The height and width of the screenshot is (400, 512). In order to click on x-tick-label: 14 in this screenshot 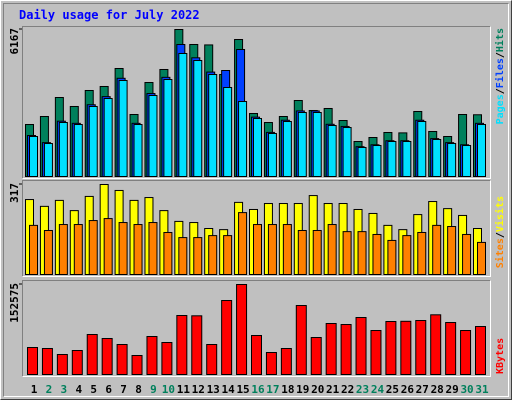, I will do `click(229, 389)`.